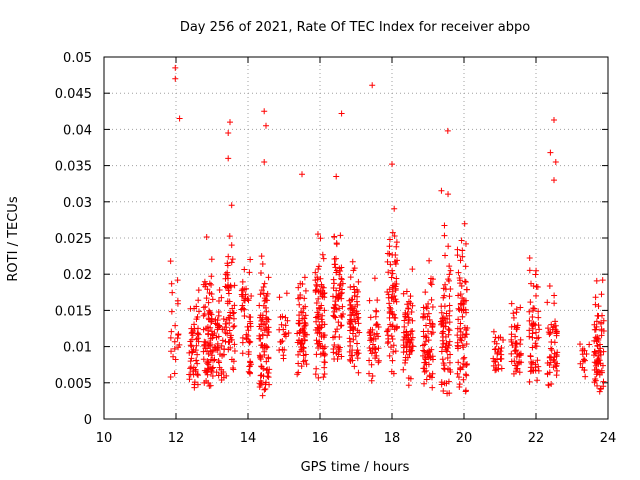 The width and height of the screenshot is (640, 480). I want to click on y-tick-label: 0.05, so click(77, 58).